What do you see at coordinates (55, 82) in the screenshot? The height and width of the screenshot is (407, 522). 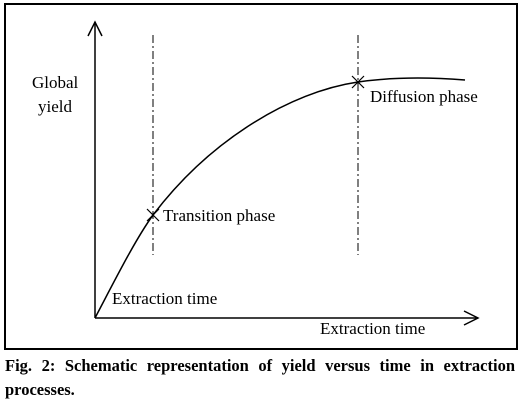 I see `y-axis-label: Global` at bounding box center [55, 82].